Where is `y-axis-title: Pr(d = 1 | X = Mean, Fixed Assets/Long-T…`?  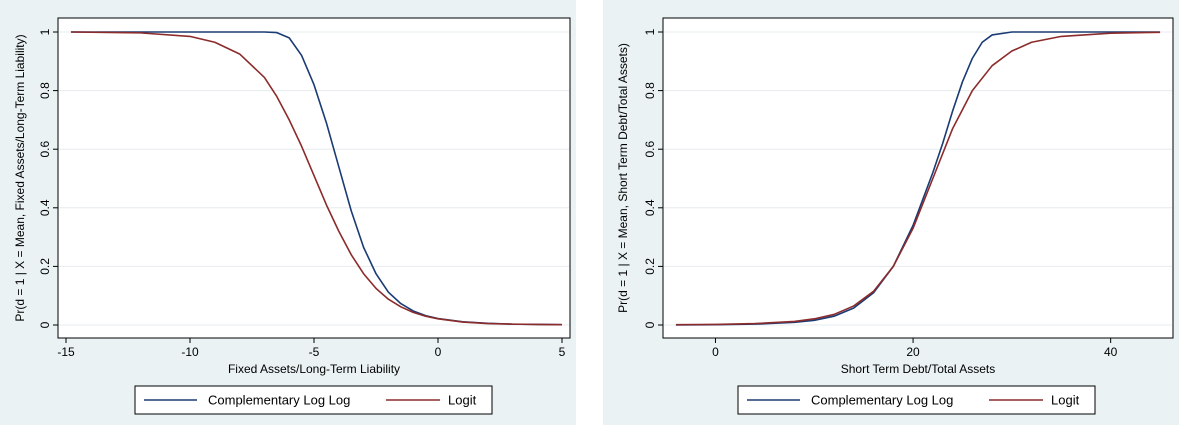
y-axis-title: Pr(d = 1 | X = Mean, Fixed Assets/Long-T… is located at coordinates (20, 177).